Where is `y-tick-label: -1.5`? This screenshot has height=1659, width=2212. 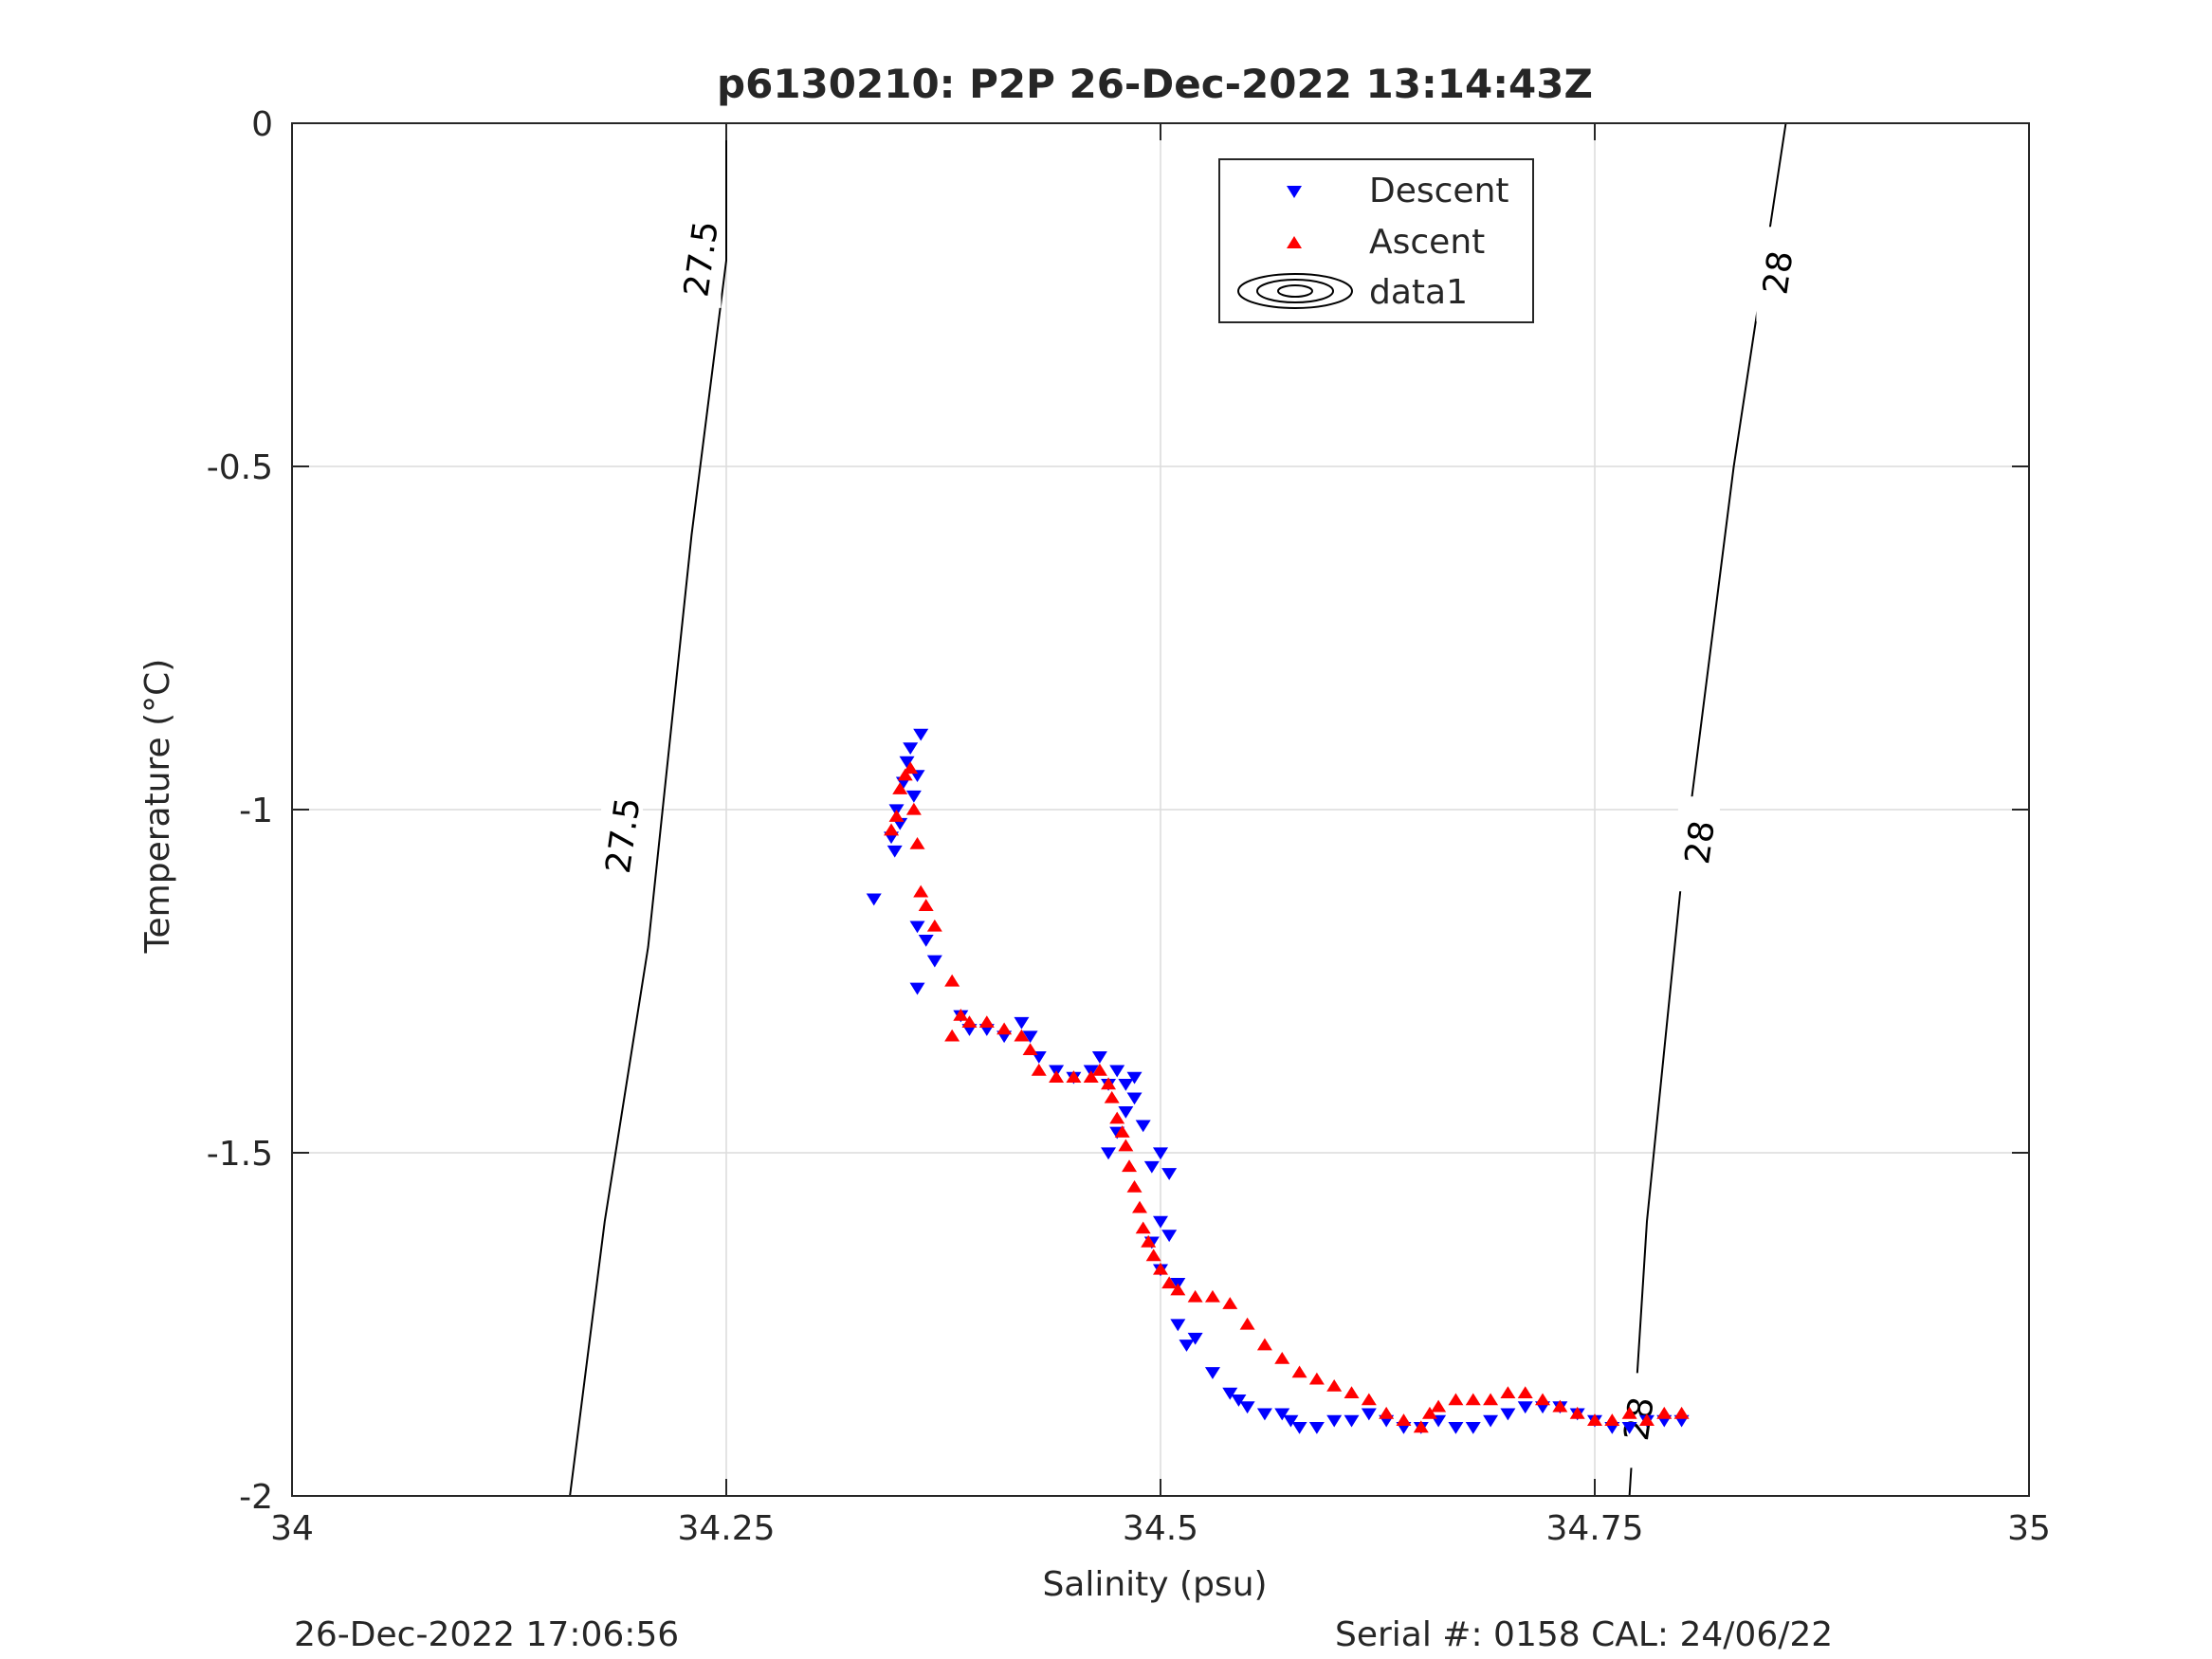 y-tick-label: -1.5 is located at coordinates (240, 1154).